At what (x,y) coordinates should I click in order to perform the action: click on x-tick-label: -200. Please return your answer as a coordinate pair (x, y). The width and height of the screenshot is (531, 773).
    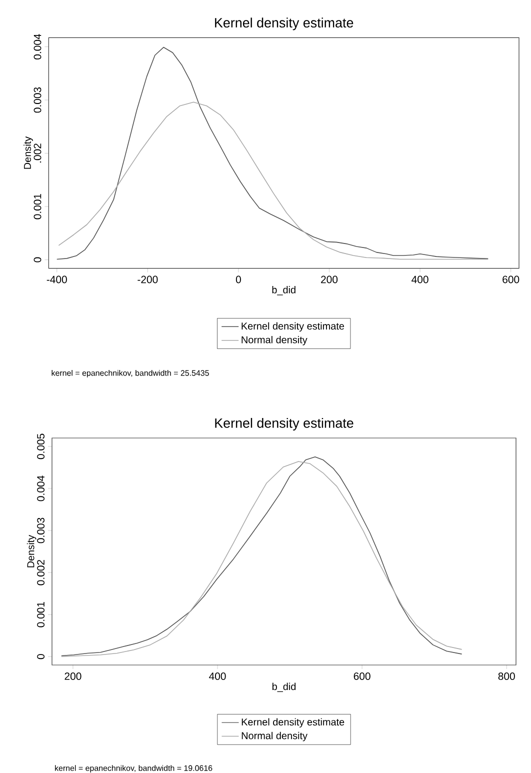
    Looking at the image, I should click on (148, 280).